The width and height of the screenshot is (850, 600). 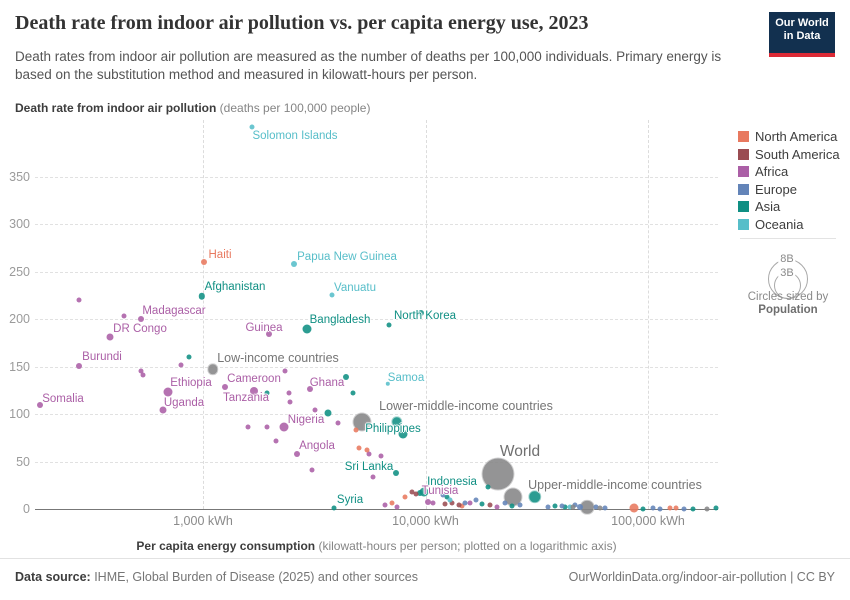 I want to click on owid-logo: Our World in Data, so click(x=802, y=34).